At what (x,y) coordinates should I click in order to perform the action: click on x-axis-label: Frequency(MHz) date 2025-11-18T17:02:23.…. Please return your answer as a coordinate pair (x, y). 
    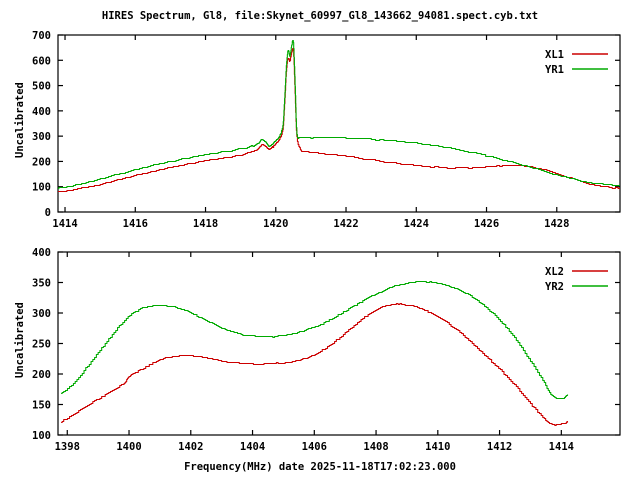
    Looking at the image, I should click on (320, 467).